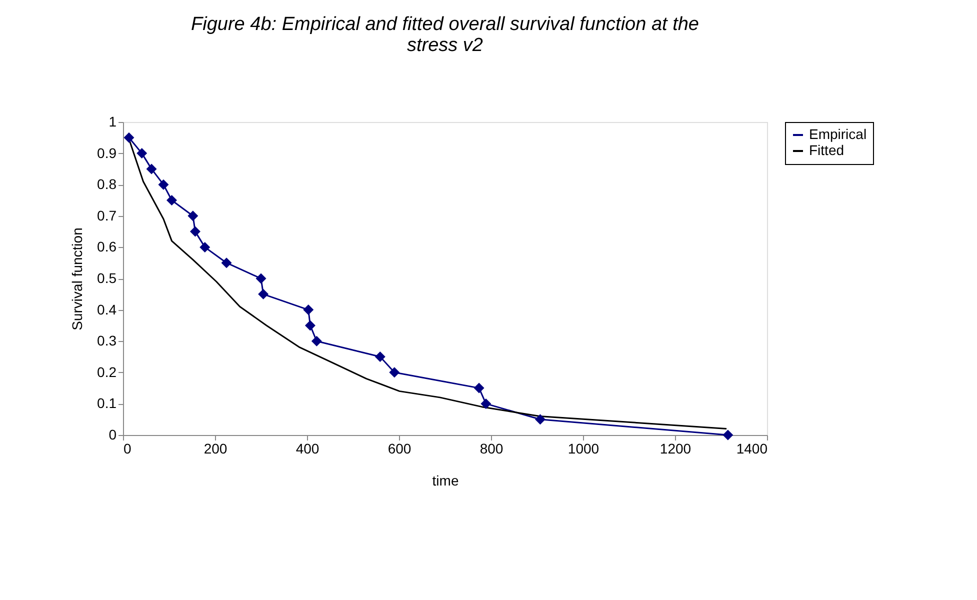  What do you see at coordinates (128, 448) in the screenshot?
I see `x-tick-label: 0` at bounding box center [128, 448].